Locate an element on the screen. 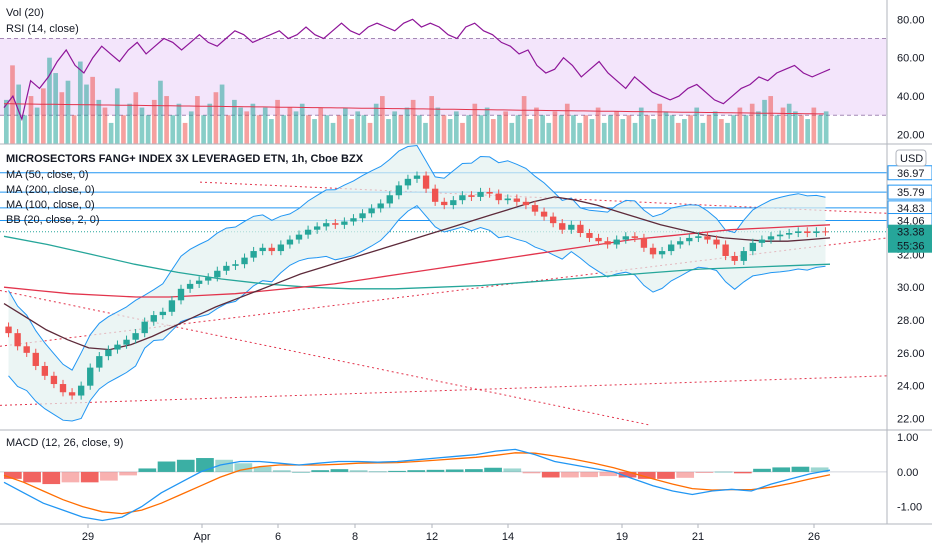  currency-label: USD is located at coordinates (911, 159).